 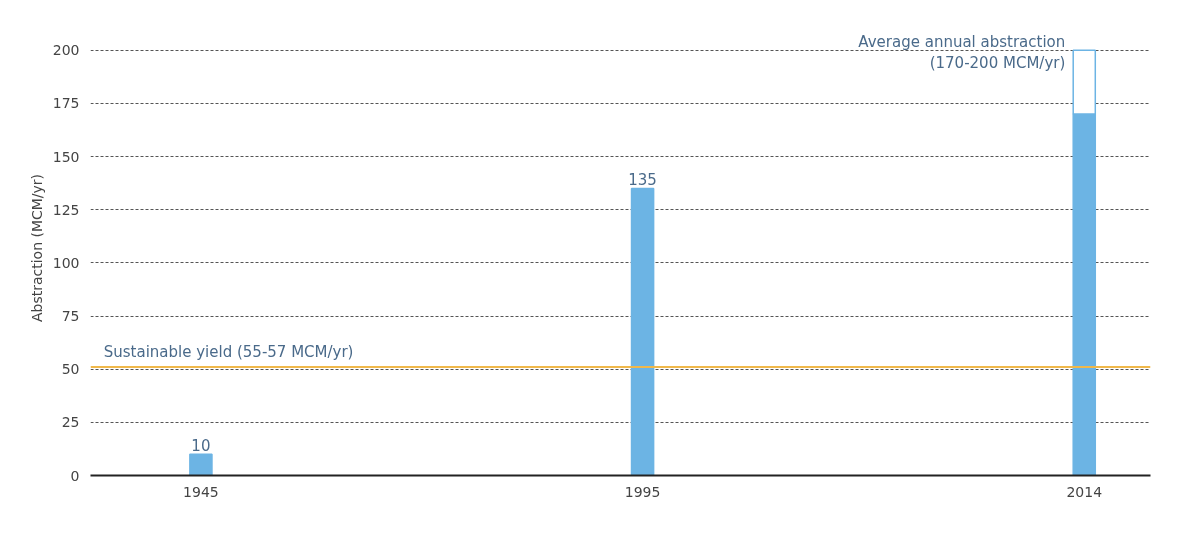 I want to click on y-tick-label: 100, so click(x=66, y=262).